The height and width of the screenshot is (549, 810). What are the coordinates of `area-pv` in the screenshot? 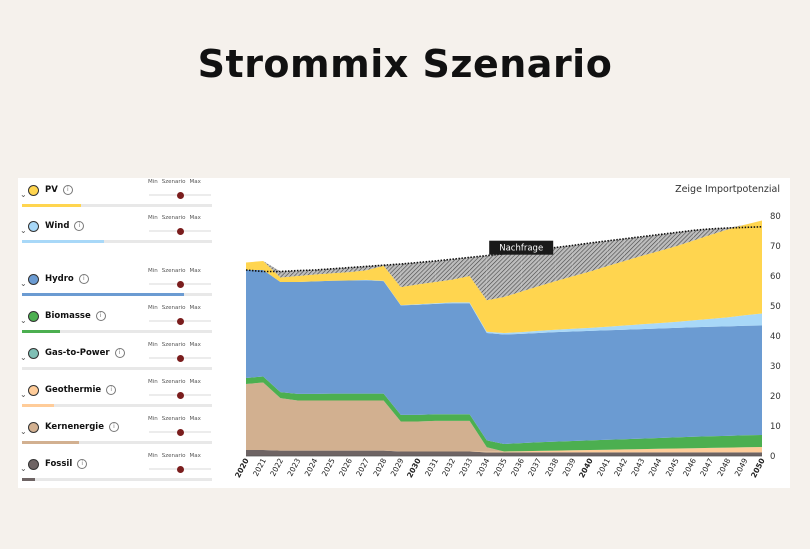 It's located at (504, 276).